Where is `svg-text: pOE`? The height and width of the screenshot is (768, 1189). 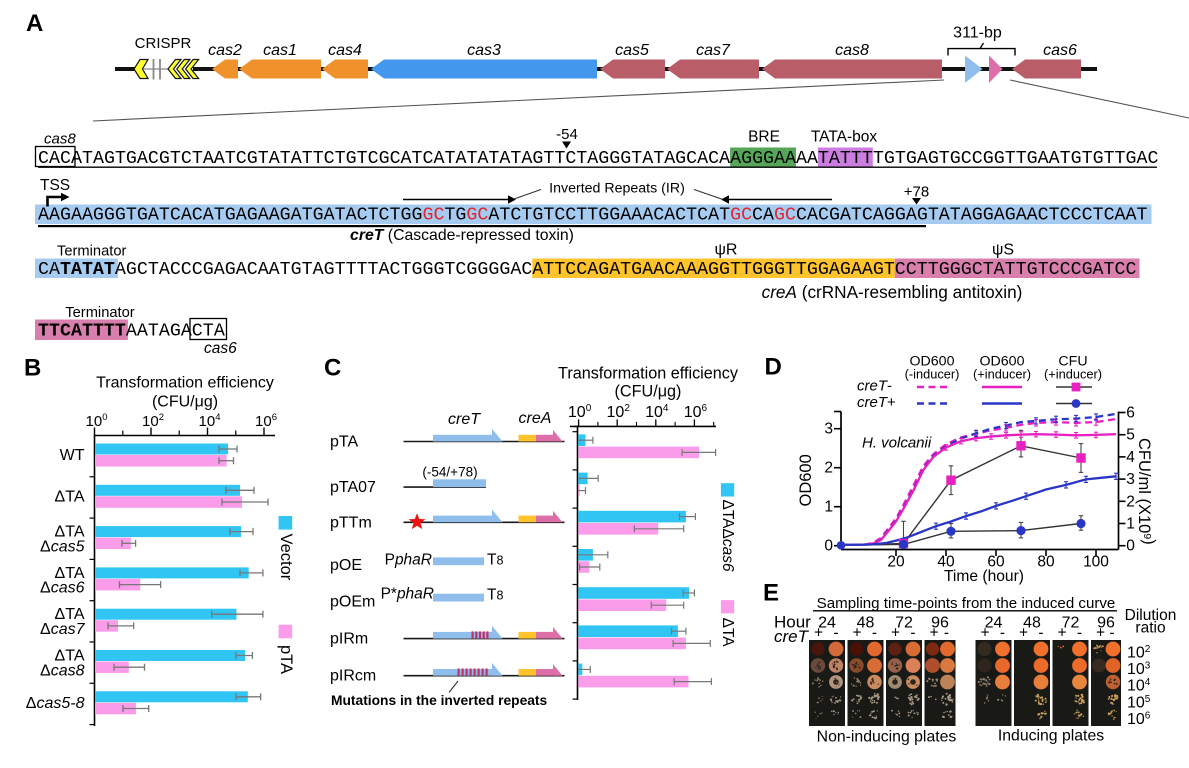 svg-text: pOE is located at coordinates (346, 565).